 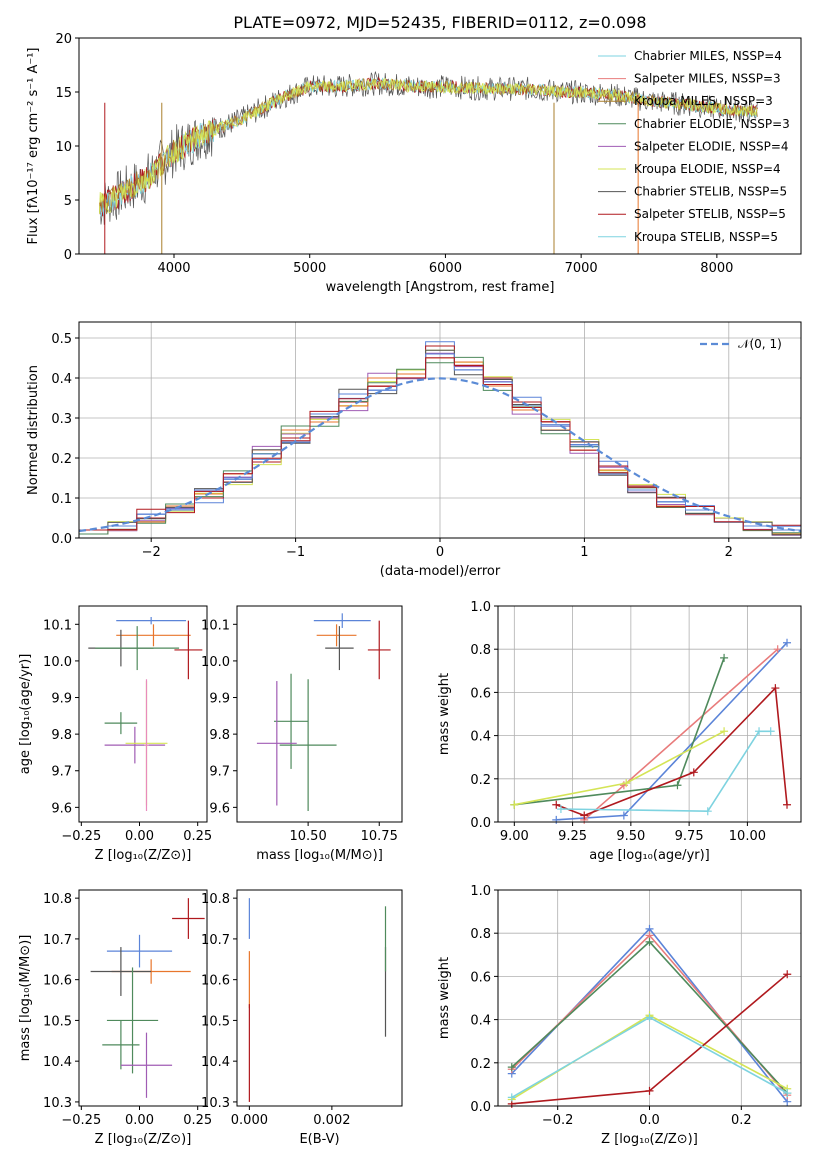 What do you see at coordinates (25, 714) in the screenshot?
I see `y-axis-label: age [log₁₀(age/yr)]` at bounding box center [25, 714].